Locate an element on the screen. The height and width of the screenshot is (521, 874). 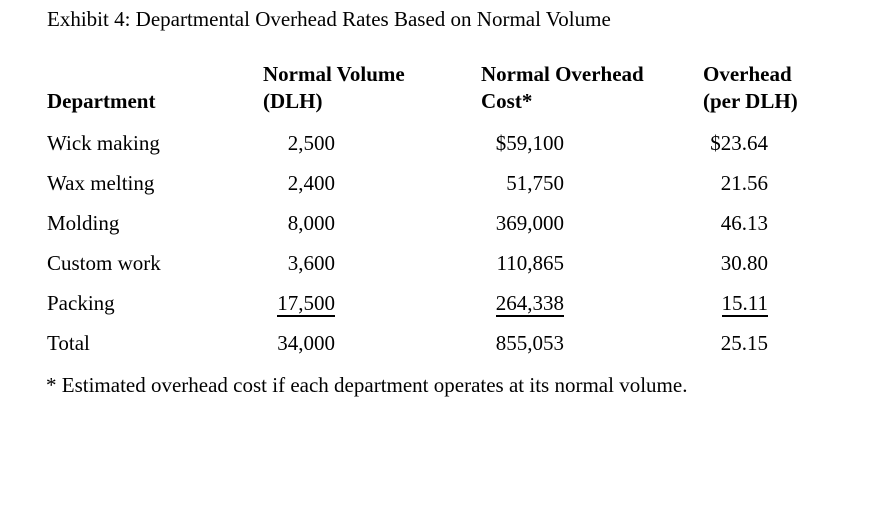
cell-department: Wax melting is located at coordinates (101, 183).